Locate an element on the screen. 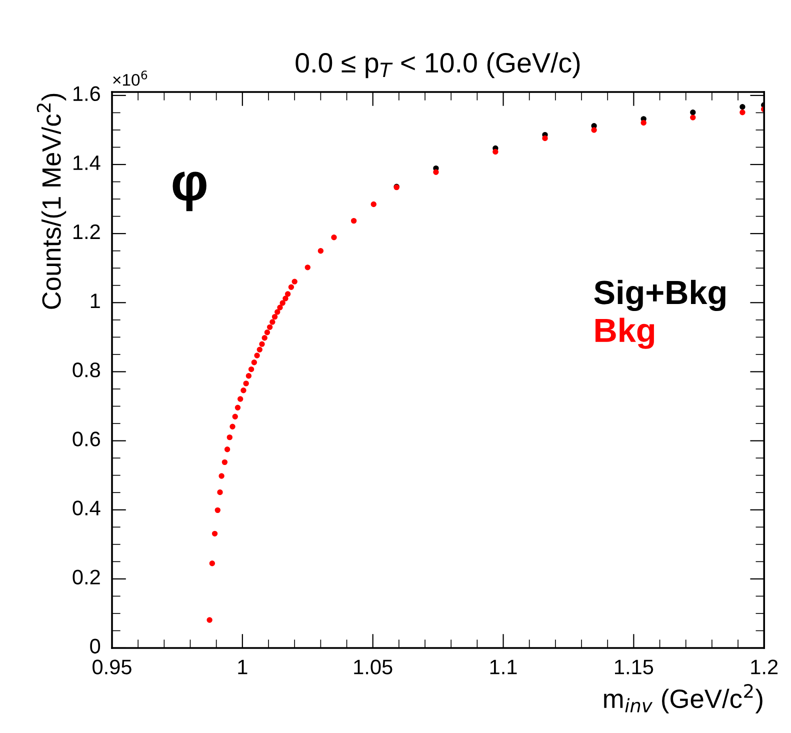 Image resolution: width=791 pixels, height=733 pixels. y-tick-label: 1 is located at coordinates (95, 301).